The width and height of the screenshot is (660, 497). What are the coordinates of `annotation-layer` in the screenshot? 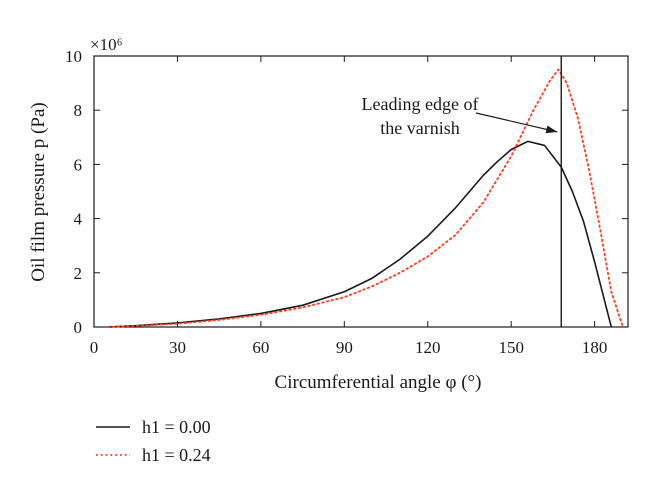 It's located at (518, 191).